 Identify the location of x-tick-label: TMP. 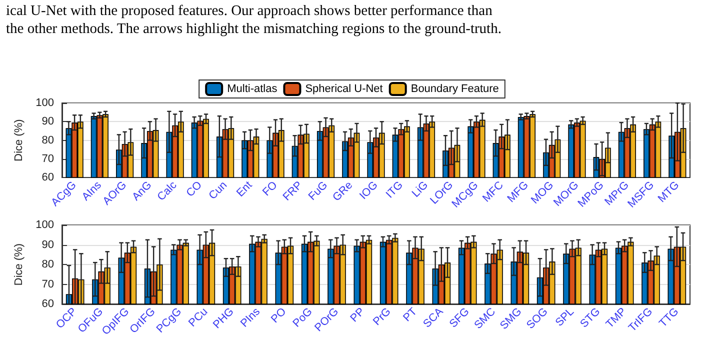
(616, 318).